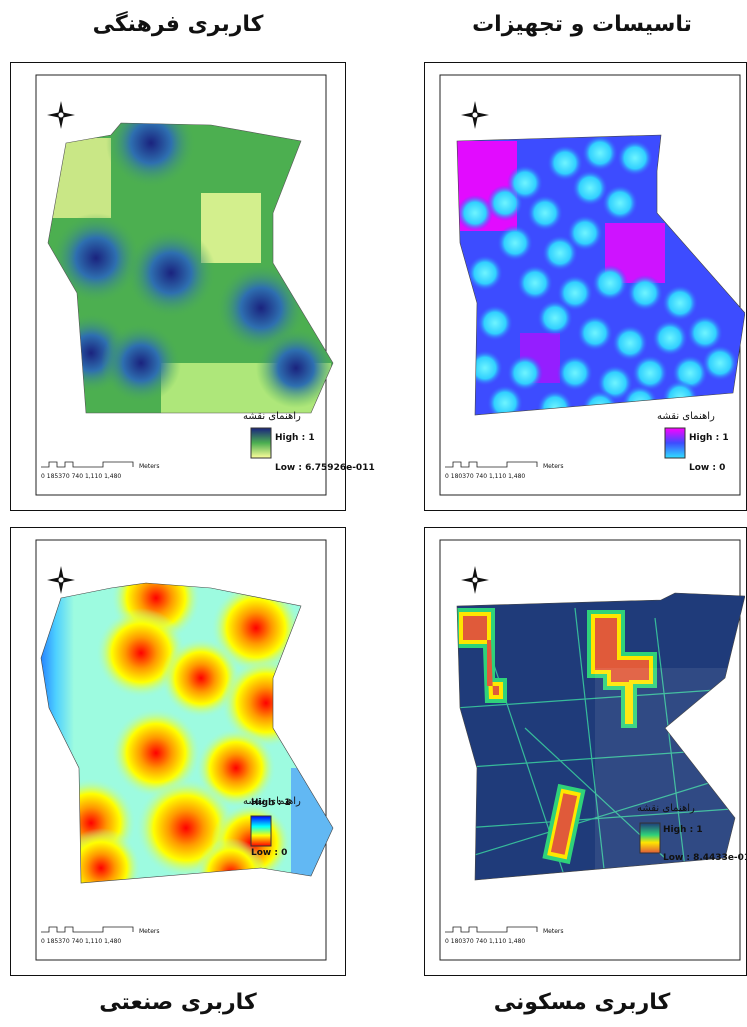  What do you see at coordinates (582, 24) in the screenshot?
I see `title-facilities: تاسیسات و تجهیزات` at bounding box center [582, 24].